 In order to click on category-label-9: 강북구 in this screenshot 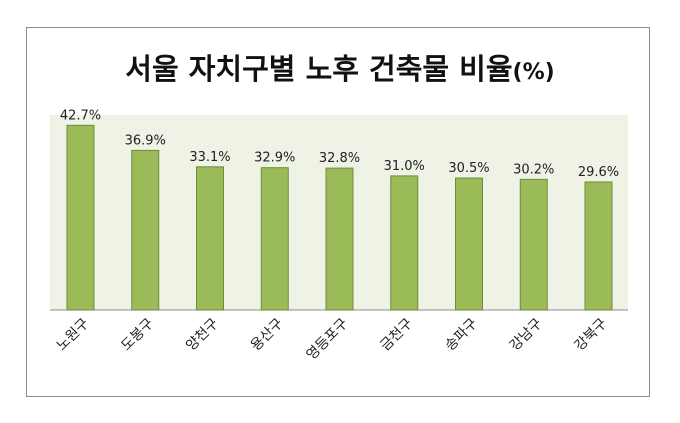, I will do `click(591, 334)`.